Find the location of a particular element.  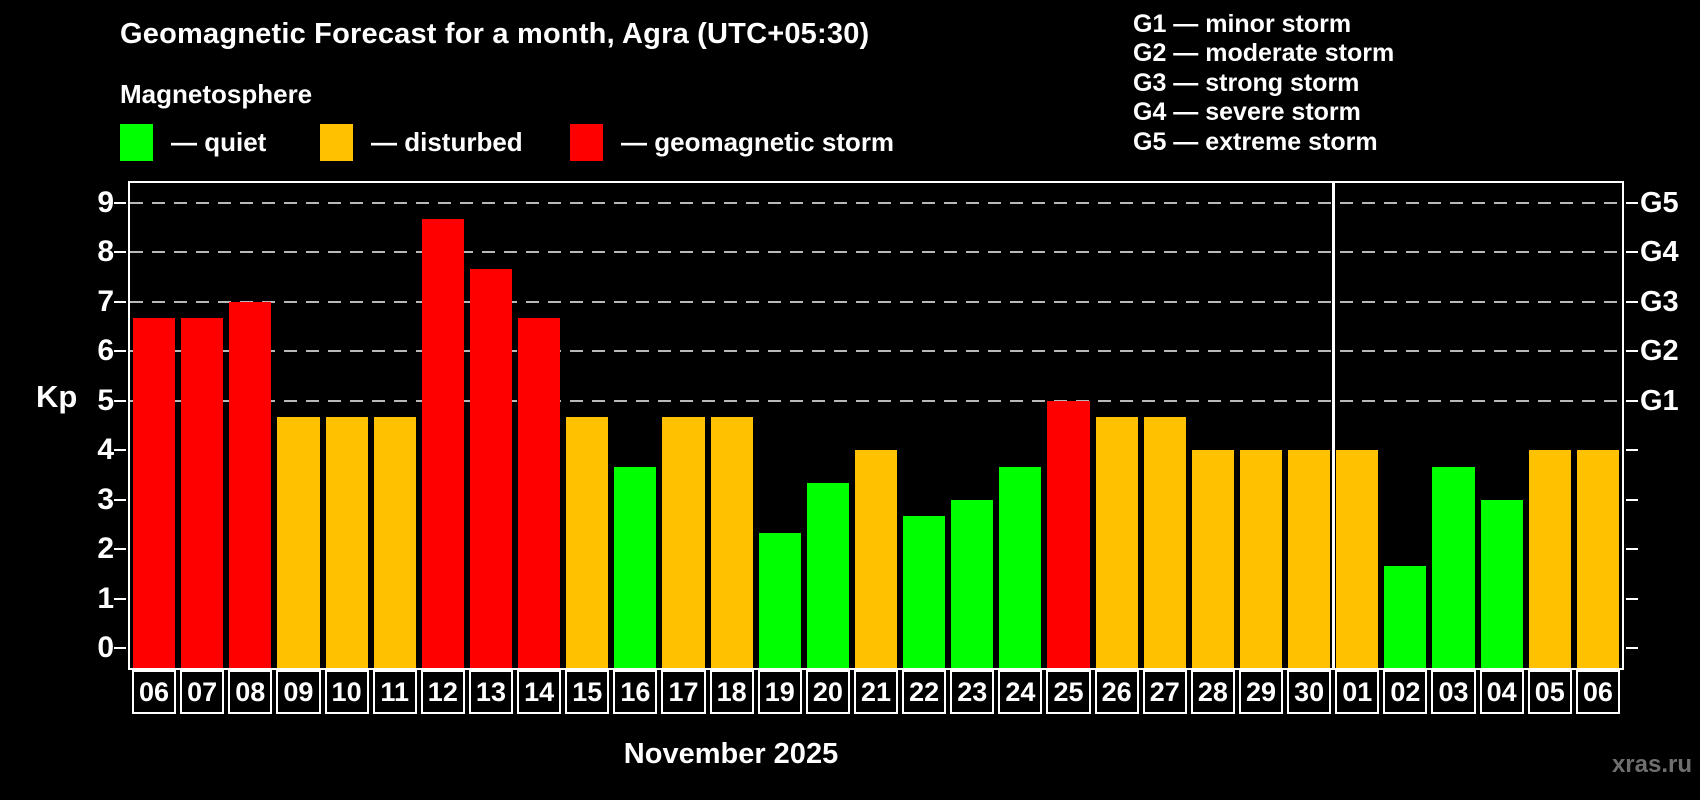

y-tick-label-0: 0 is located at coordinates (105, 648).